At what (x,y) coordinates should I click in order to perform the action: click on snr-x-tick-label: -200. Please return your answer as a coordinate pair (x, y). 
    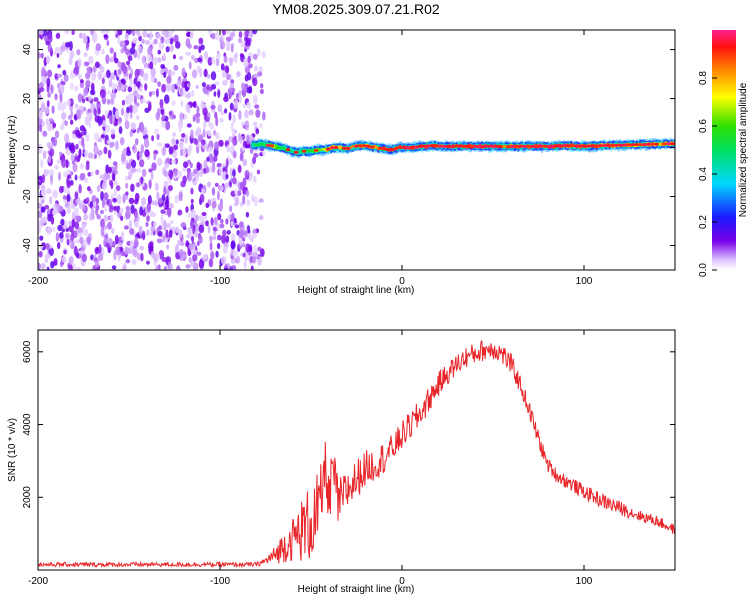
    Looking at the image, I should click on (38, 581).